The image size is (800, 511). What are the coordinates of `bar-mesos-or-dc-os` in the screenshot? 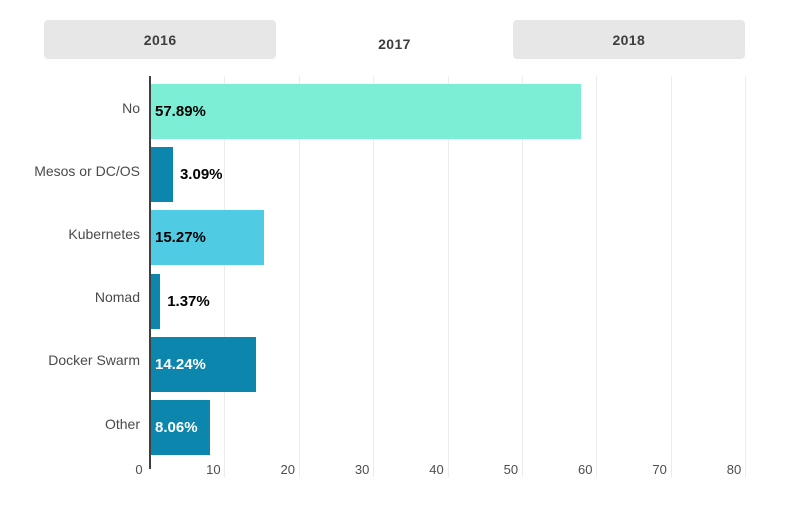 It's located at (161, 175).